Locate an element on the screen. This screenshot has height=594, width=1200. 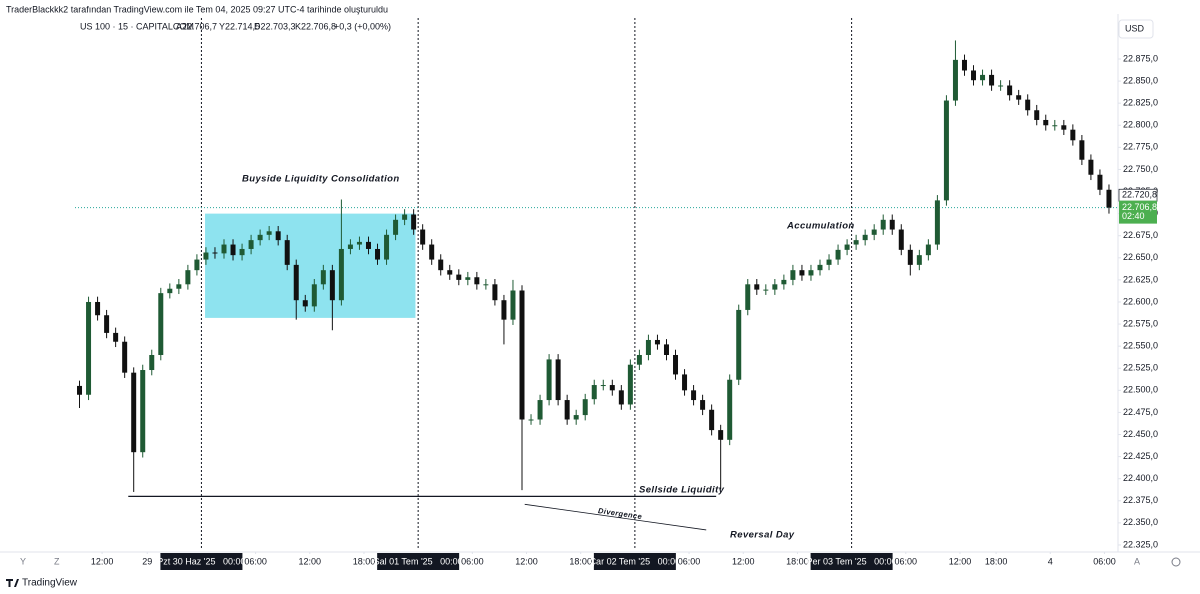
axis-button: Y is located at coordinates (23, 561).